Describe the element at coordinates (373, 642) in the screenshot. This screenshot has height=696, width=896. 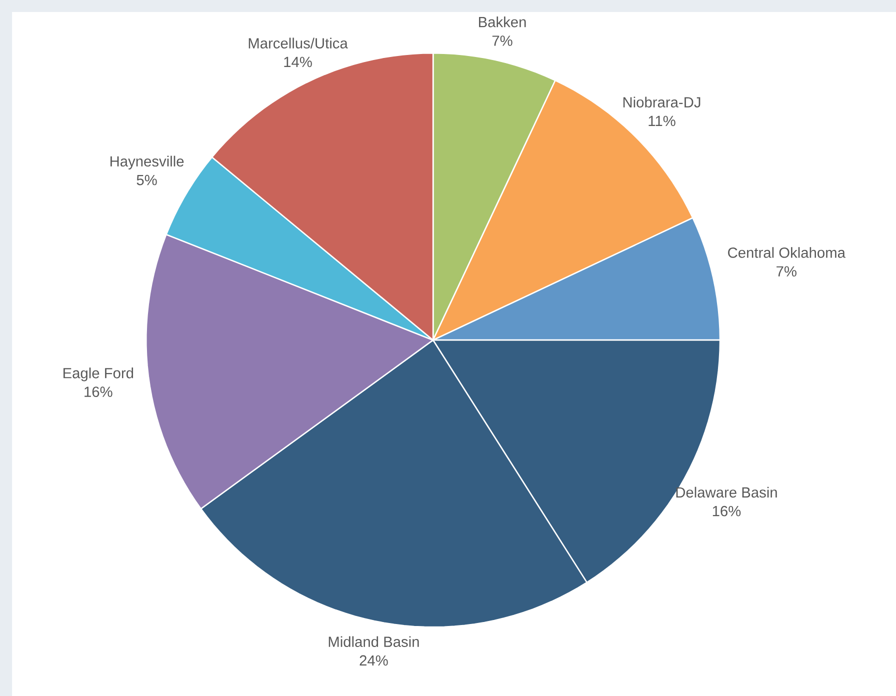
I see `slice-label: Midland Basin` at that location.